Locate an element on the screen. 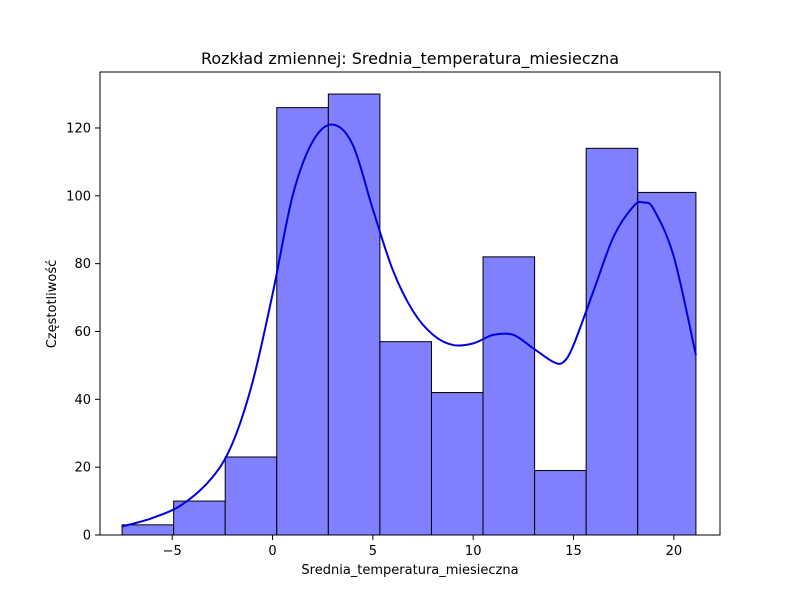  x-tick-label: 15 is located at coordinates (573, 551).